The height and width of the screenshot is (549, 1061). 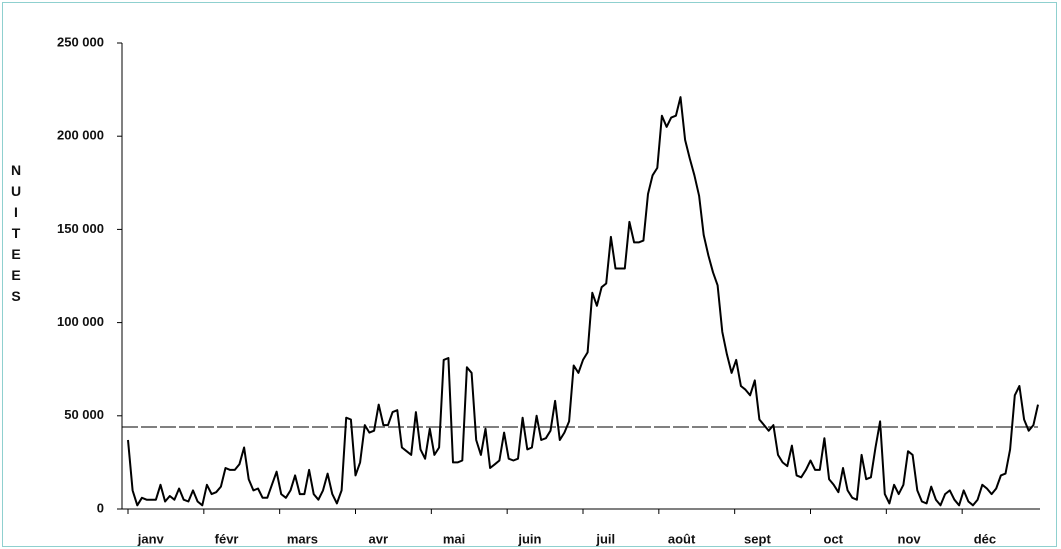 What do you see at coordinates (84, 414) in the screenshot?
I see `y-tick-label: 50 000` at bounding box center [84, 414].